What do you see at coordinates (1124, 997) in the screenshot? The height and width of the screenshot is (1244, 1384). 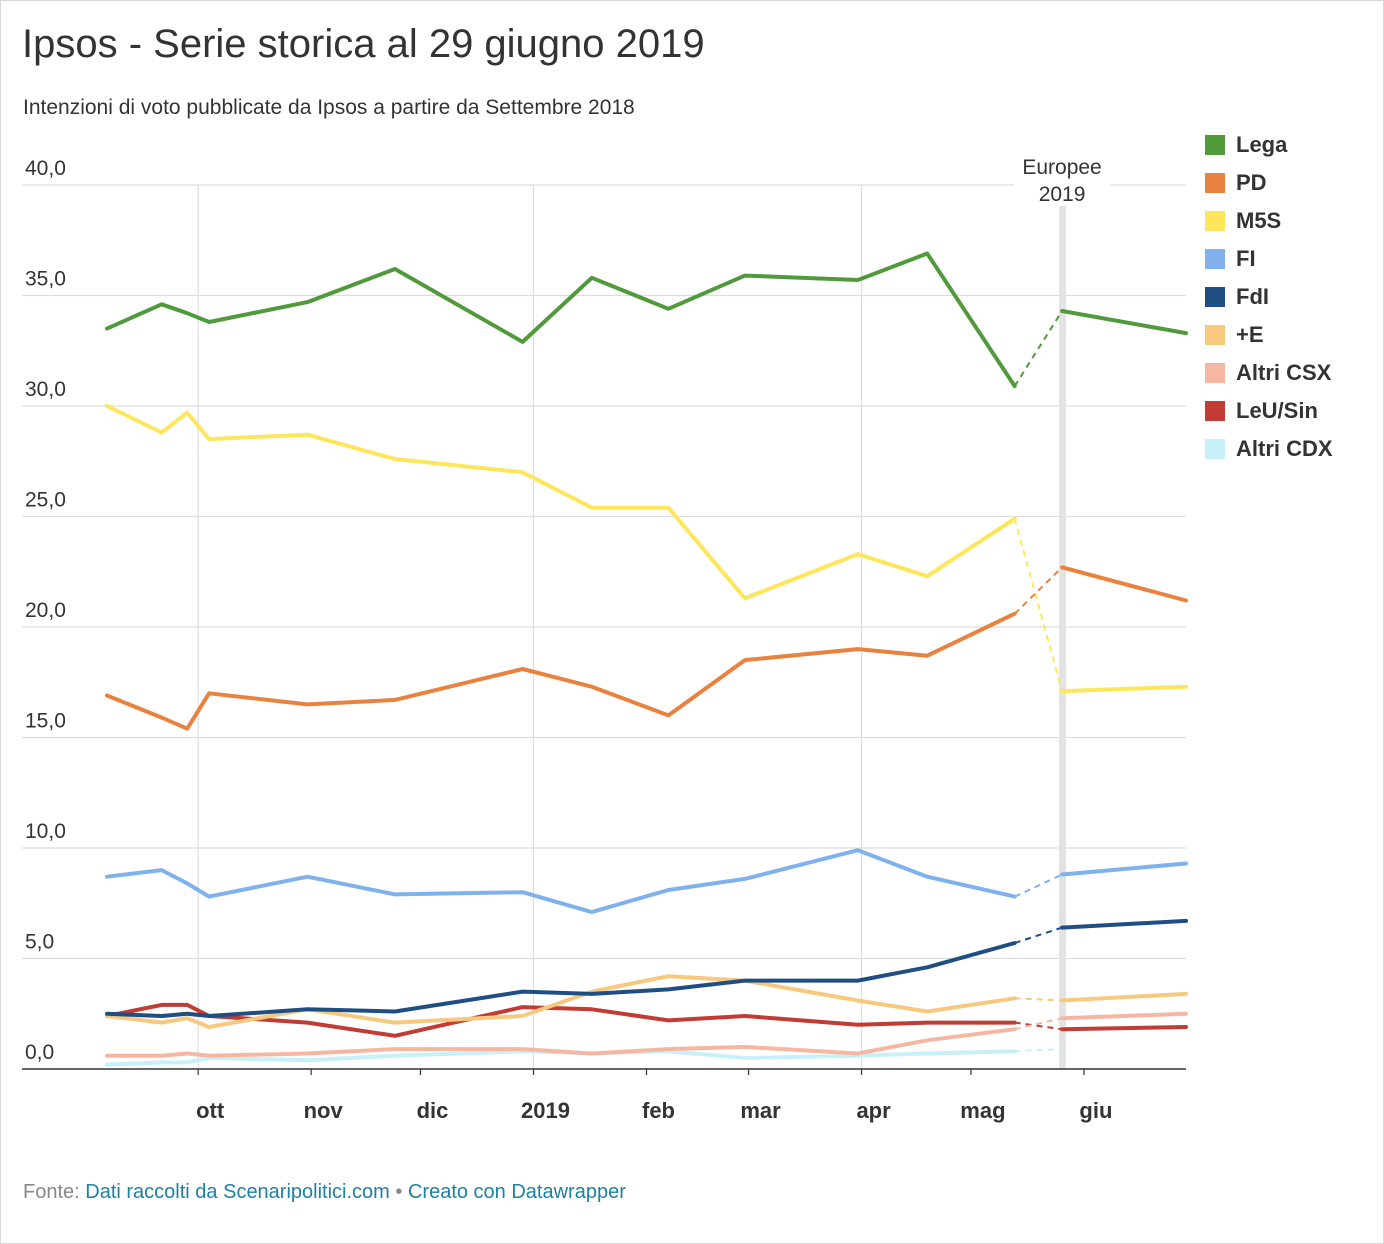 I see `series-line-e-post` at bounding box center [1124, 997].